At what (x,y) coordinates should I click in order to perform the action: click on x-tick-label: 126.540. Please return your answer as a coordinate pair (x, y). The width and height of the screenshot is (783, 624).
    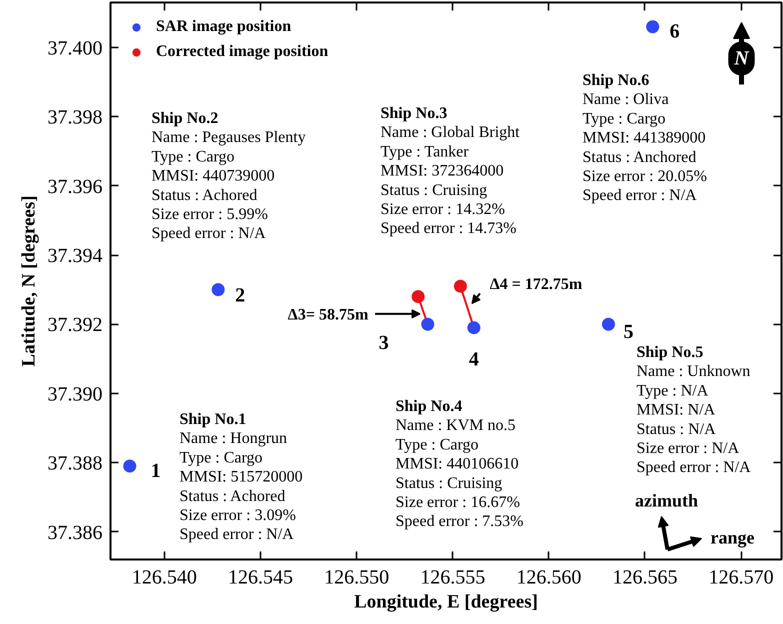
    Looking at the image, I should click on (164, 577).